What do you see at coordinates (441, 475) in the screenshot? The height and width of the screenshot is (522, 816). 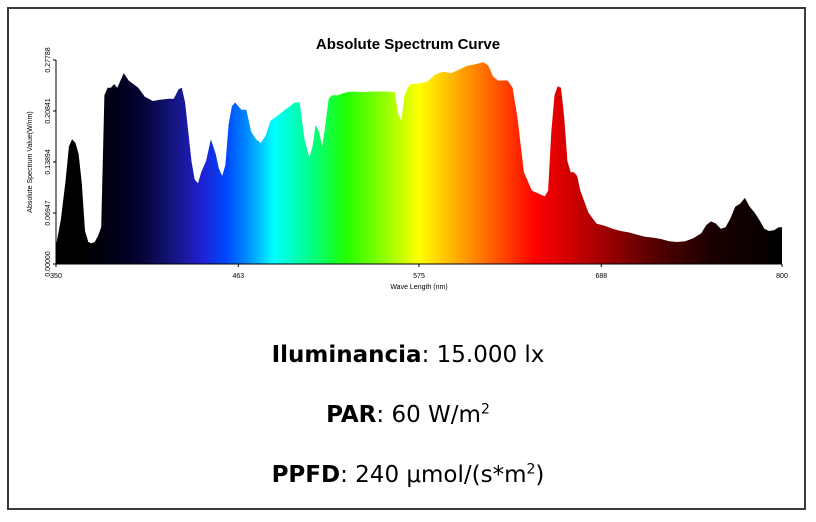 I see `ppfd-value: 240 μmol/(s*m` at bounding box center [441, 475].